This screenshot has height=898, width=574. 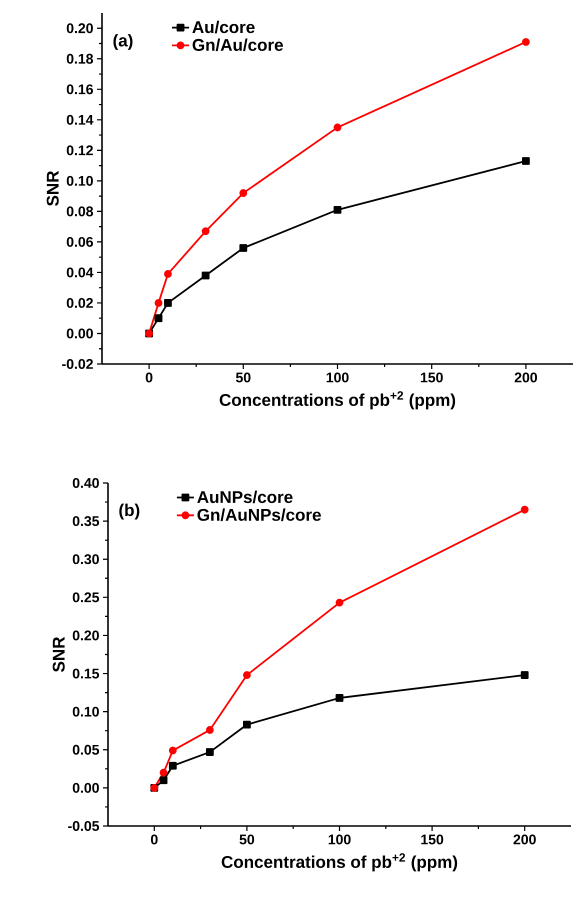 What do you see at coordinates (85, 483) in the screenshot?
I see `y-tick-label: 0.40` at bounding box center [85, 483].